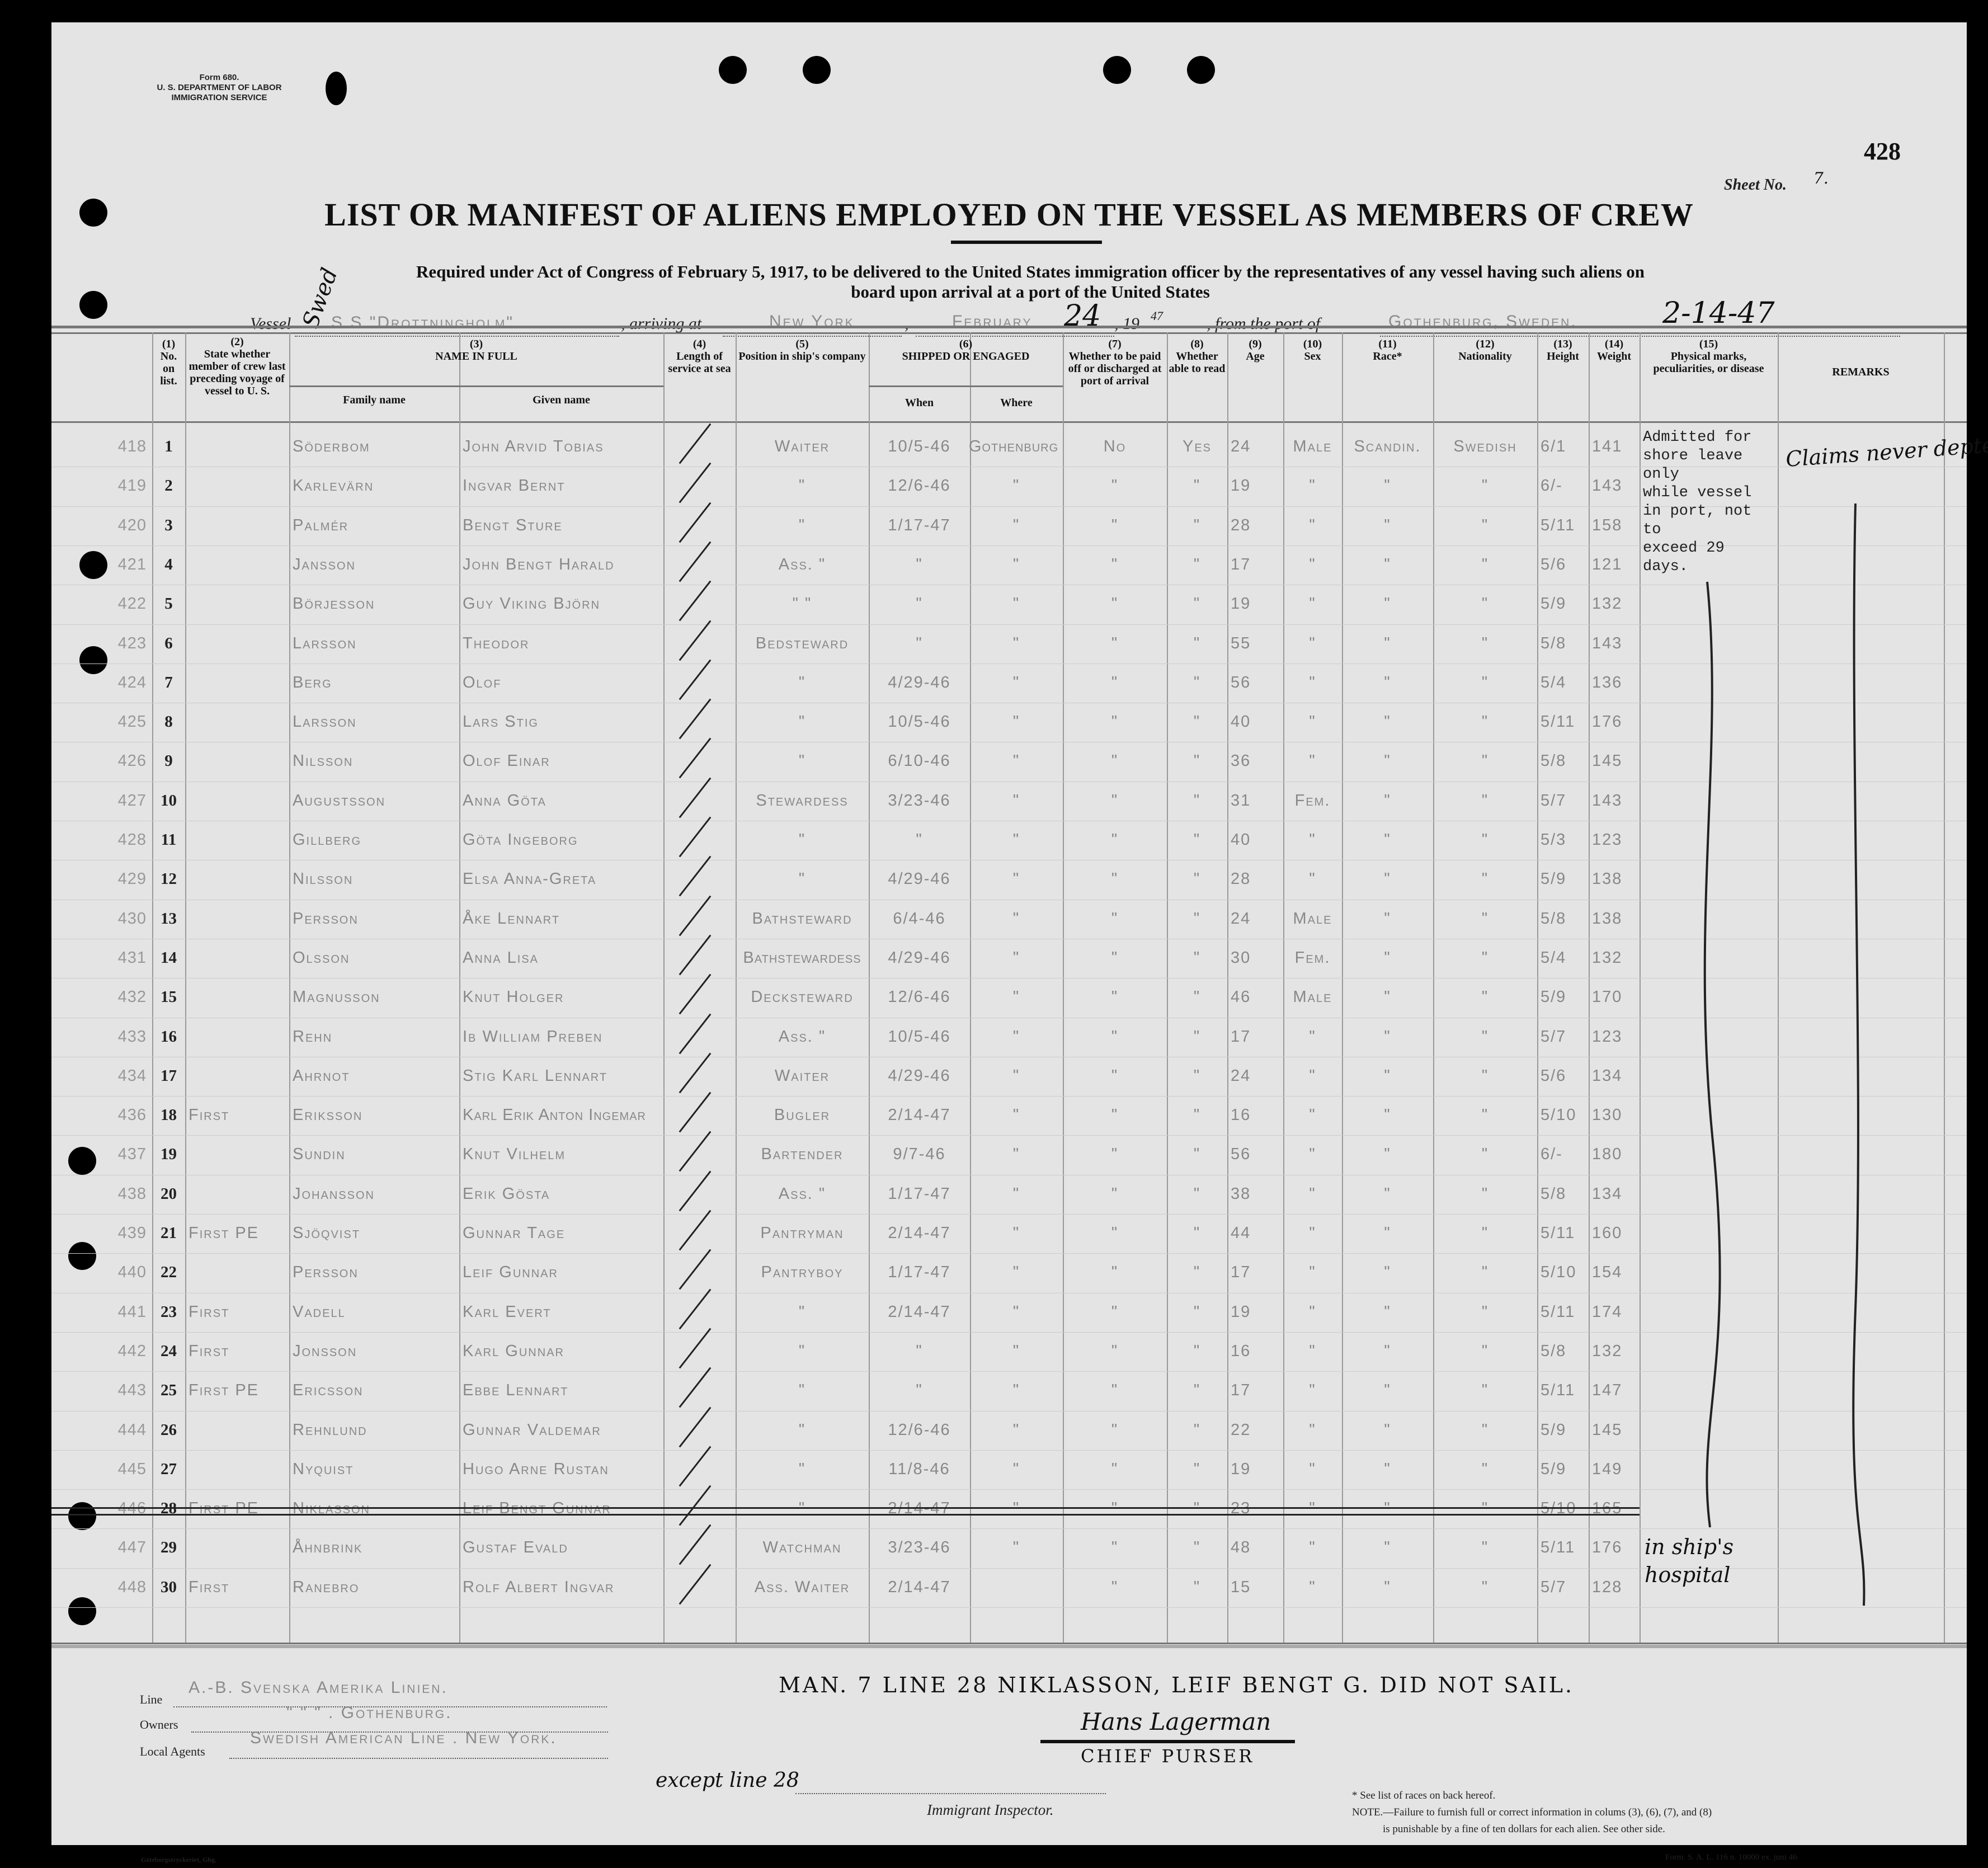 Image resolution: width=1988 pixels, height=1868 pixels. What do you see at coordinates (1009, 1646) in the screenshot?
I see `footer-rule` at bounding box center [1009, 1646].